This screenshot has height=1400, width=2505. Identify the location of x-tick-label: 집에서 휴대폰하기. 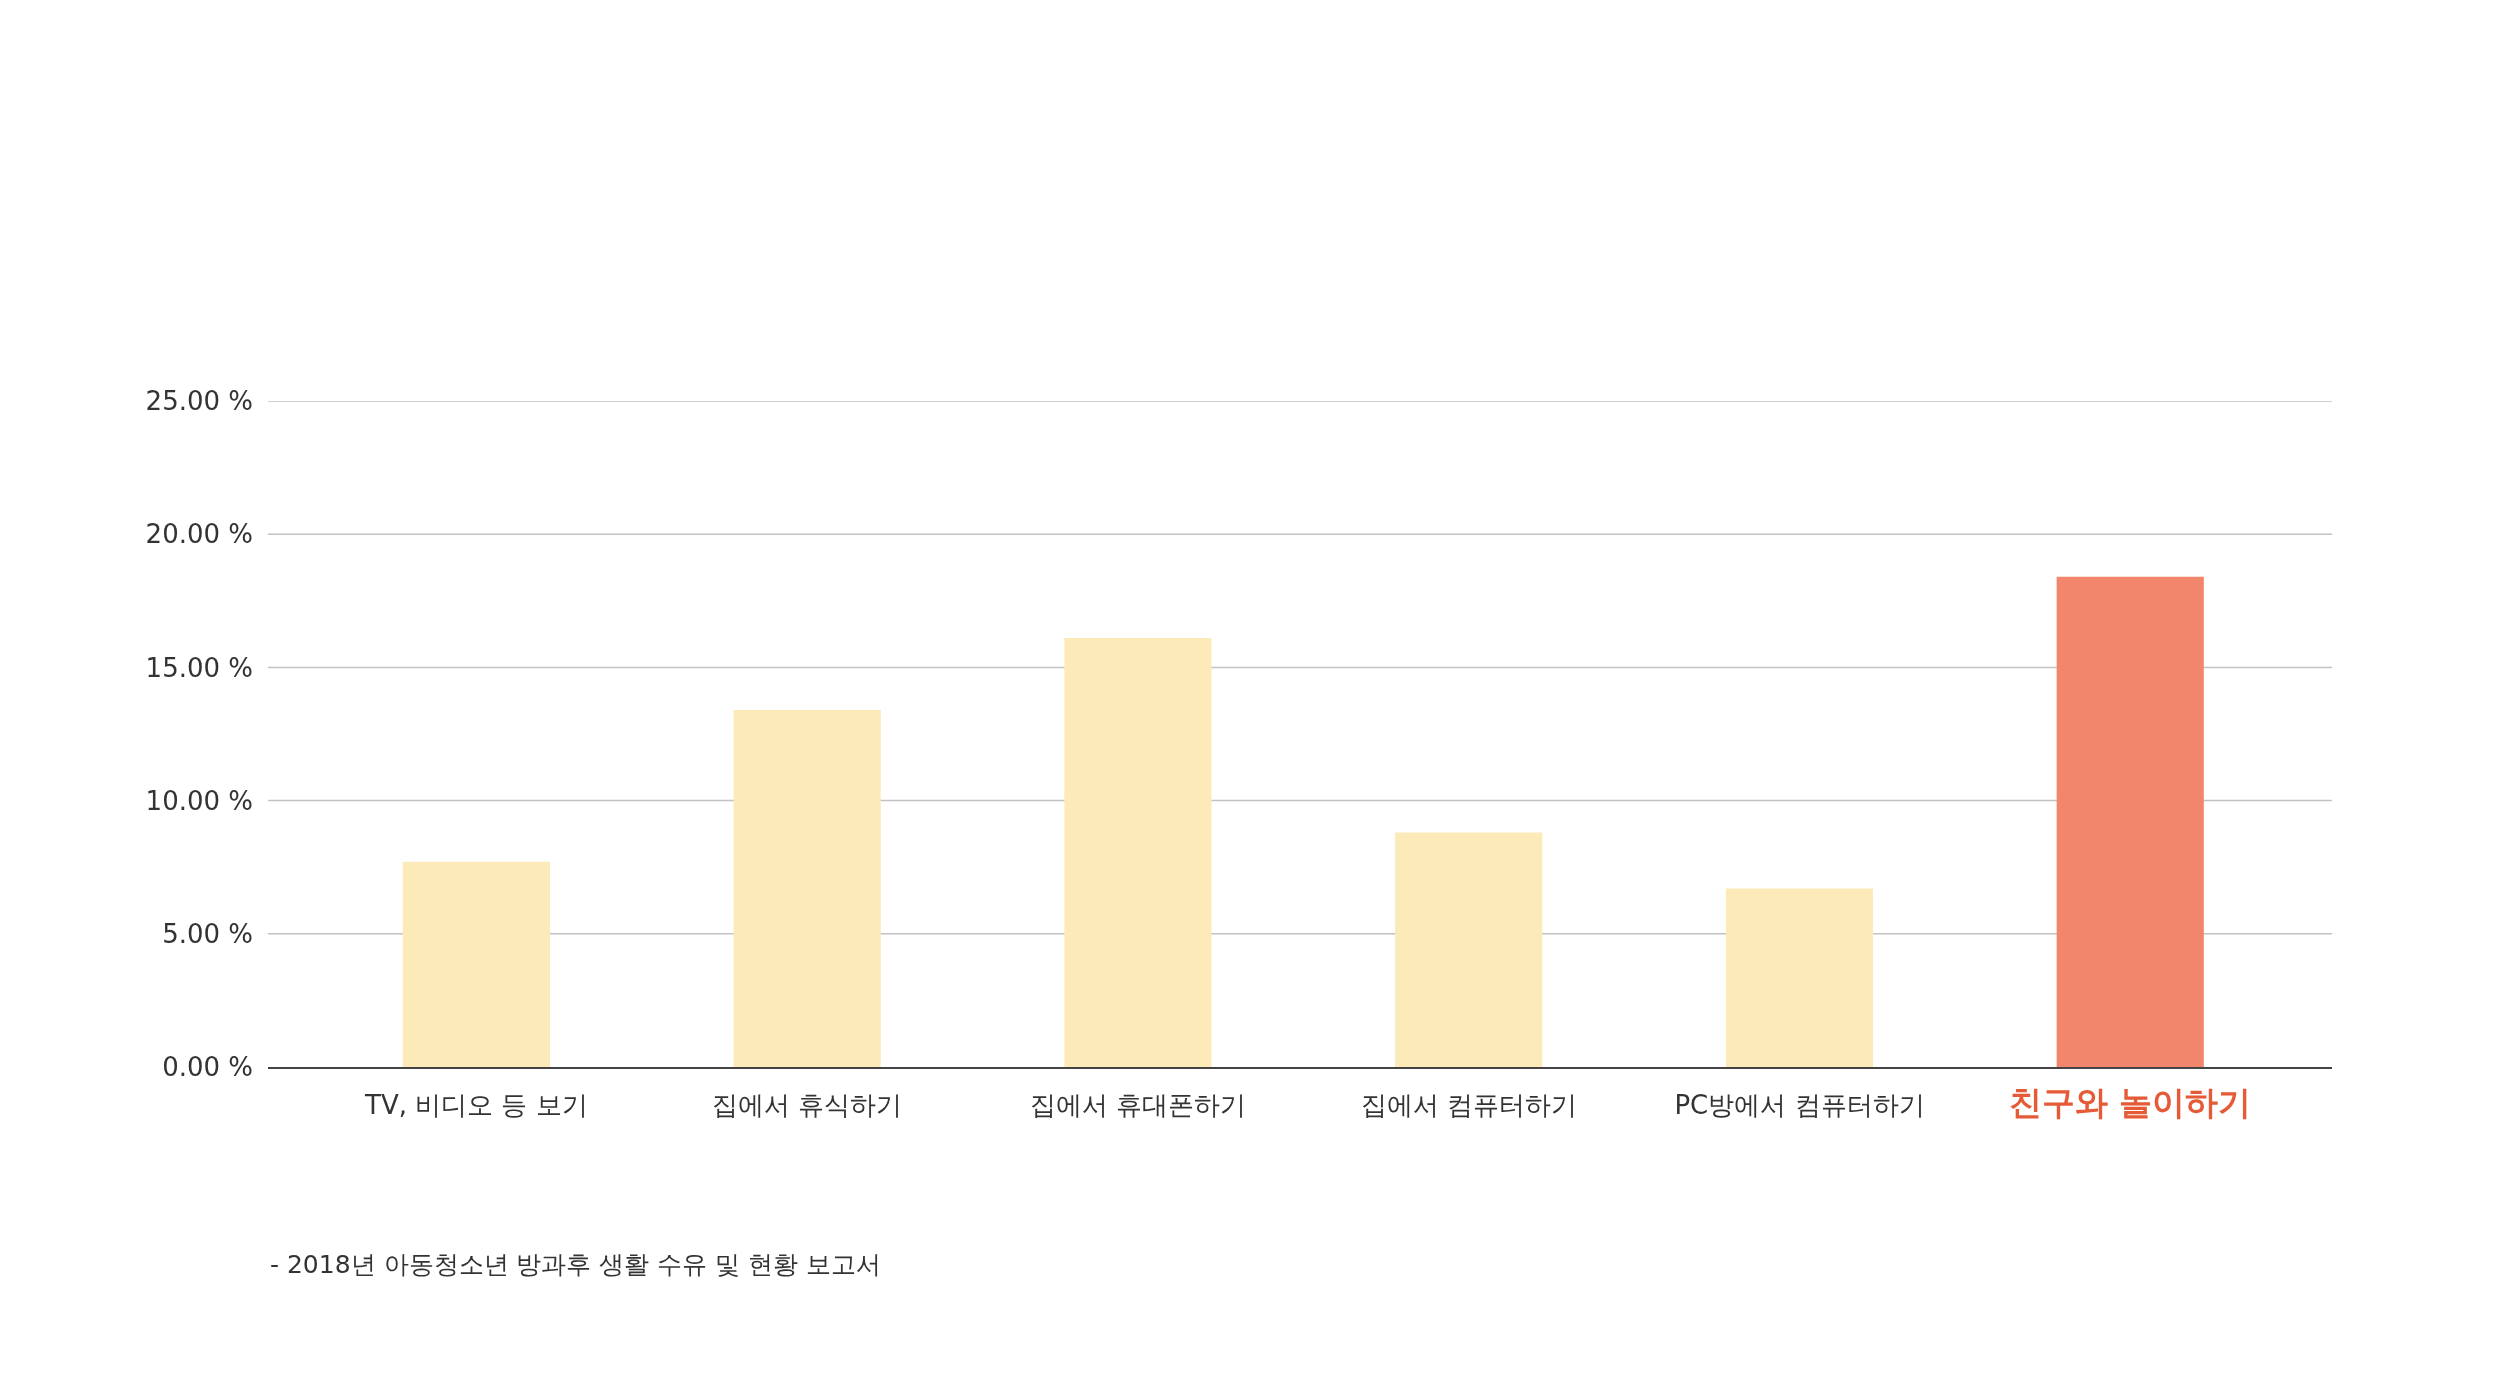
(1138, 1105).